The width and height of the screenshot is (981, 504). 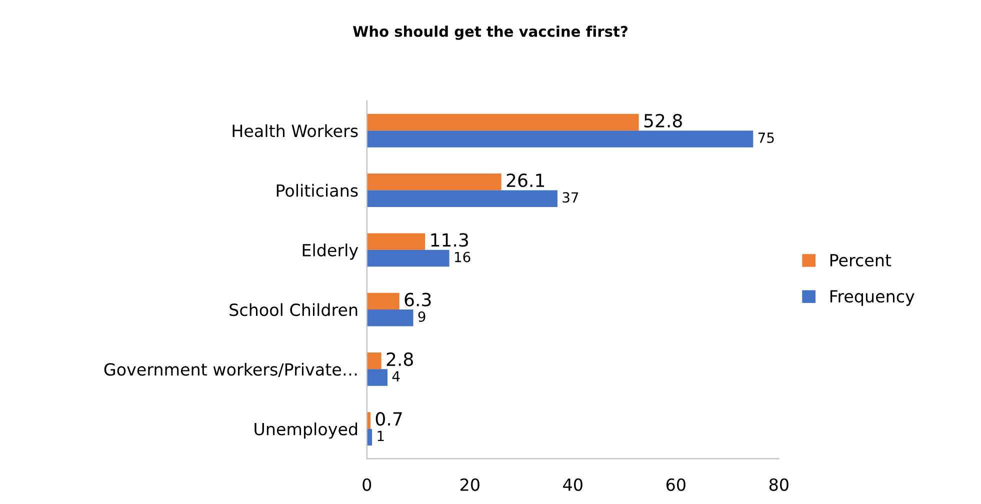 What do you see at coordinates (663, 121) in the screenshot?
I see `data-label: 52.8` at bounding box center [663, 121].